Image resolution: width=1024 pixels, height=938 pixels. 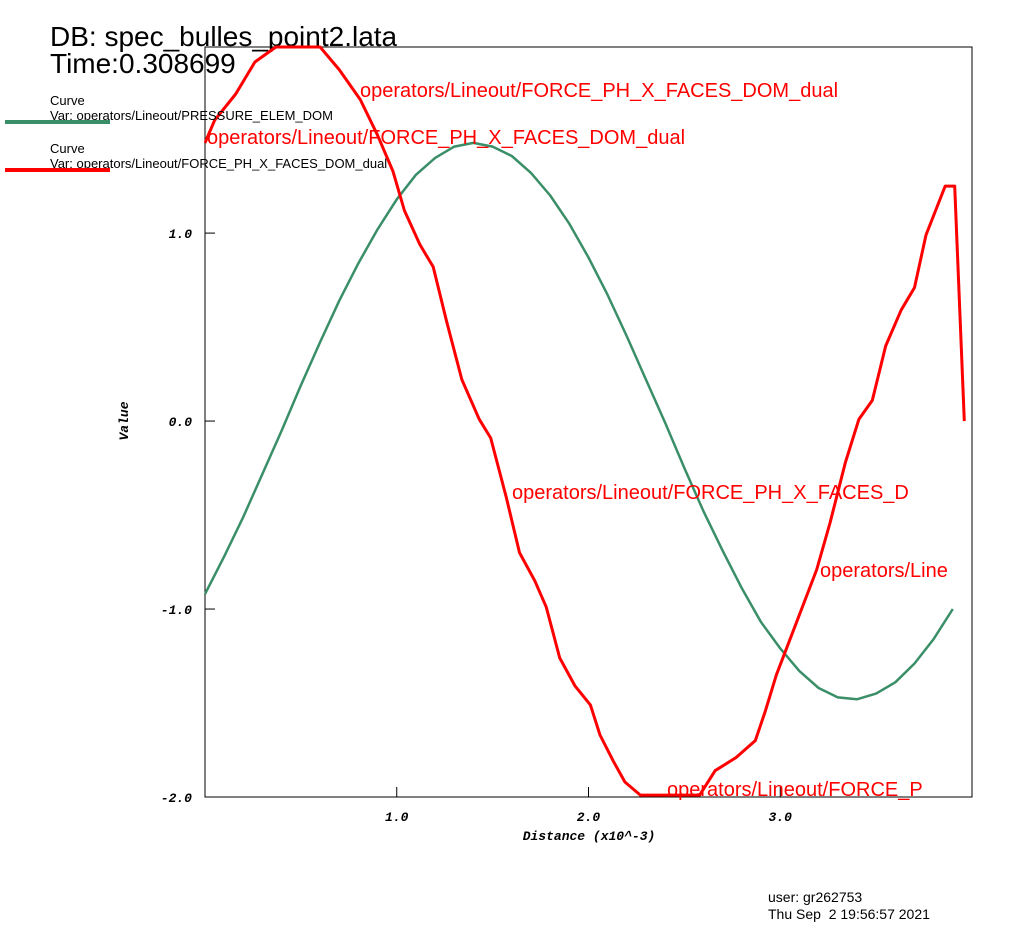 What do you see at coordinates (191, 115) in the screenshot?
I see `legend-var: Var: operators/Lineout/PRESSURE_ELEM_DOM` at bounding box center [191, 115].